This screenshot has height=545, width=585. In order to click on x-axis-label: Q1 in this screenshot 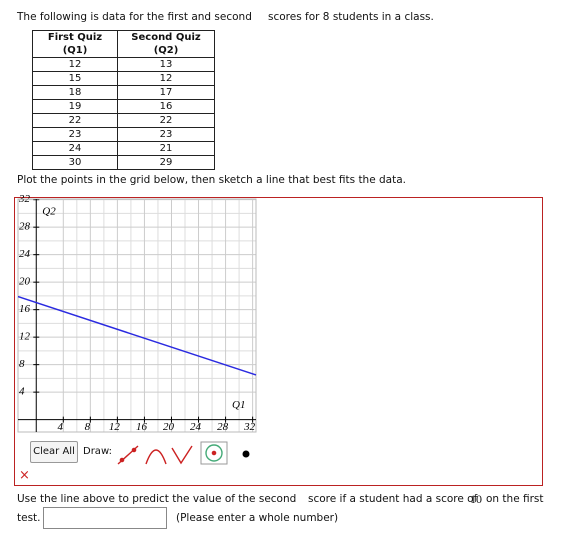, I will do `click(238, 405)`.